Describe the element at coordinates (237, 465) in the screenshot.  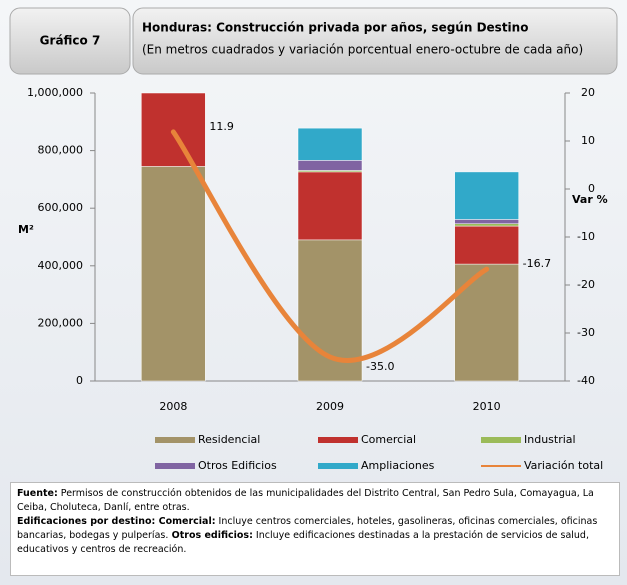
I see `legend-label: Otros Edificios` at that location.